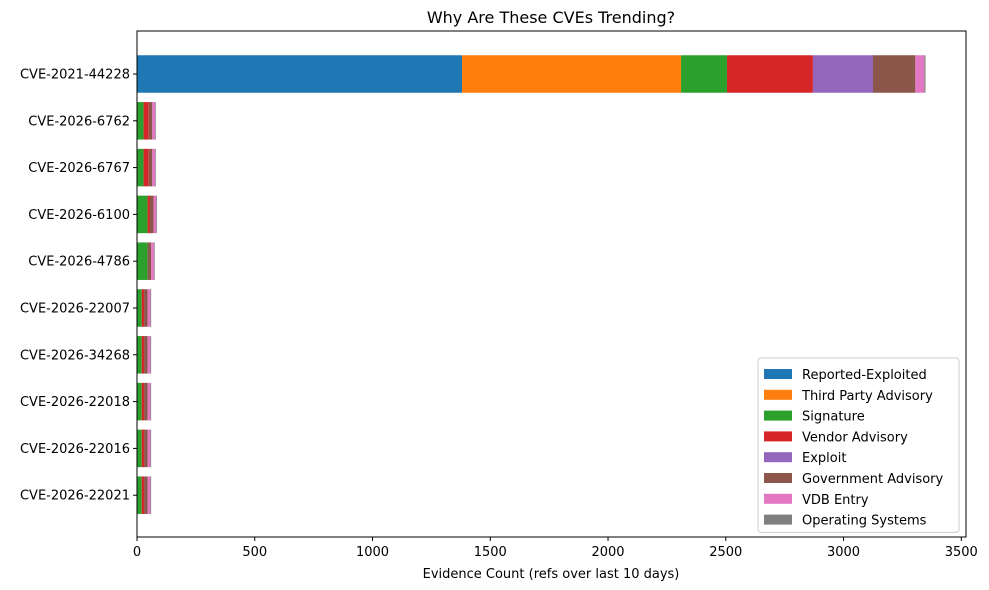 The height and width of the screenshot is (590, 989). What do you see at coordinates (607, 552) in the screenshot?
I see `x-tick-label: 2000` at bounding box center [607, 552].